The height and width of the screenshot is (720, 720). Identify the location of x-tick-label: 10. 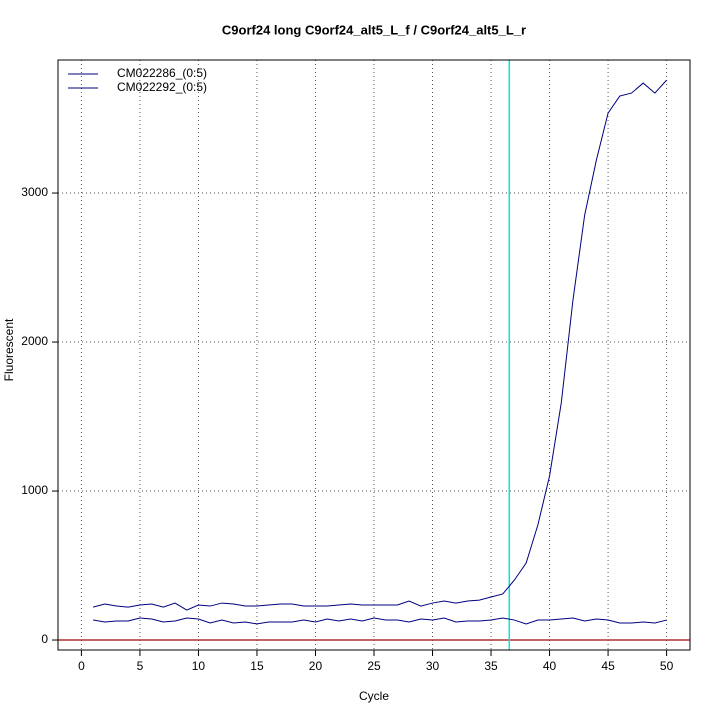
(199, 666).